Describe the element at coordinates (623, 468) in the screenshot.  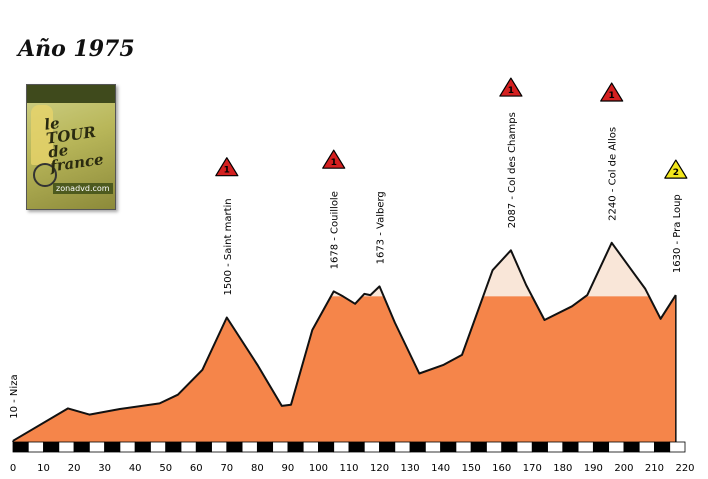
I see `x-tick-label: 200` at that location.